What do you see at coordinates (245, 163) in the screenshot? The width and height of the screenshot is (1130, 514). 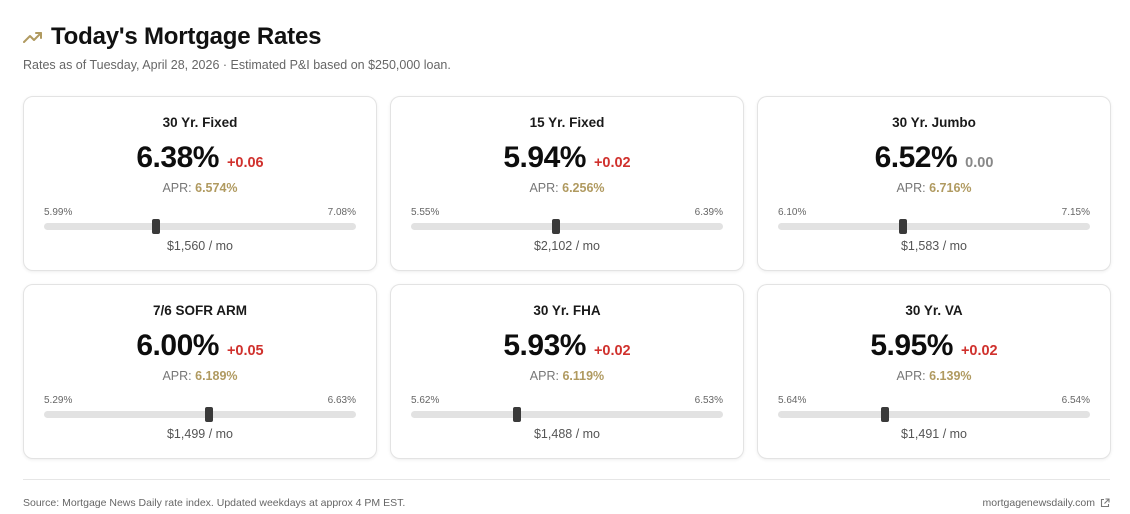 I see `rate-change: +0.06` at bounding box center [245, 163].